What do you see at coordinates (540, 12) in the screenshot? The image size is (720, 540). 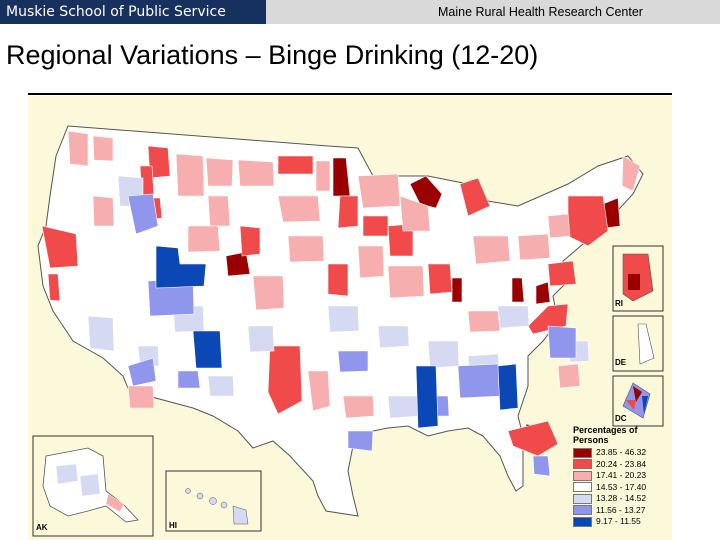 I see `center-name-label: Maine Rural Health Research Center` at bounding box center [540, 12].